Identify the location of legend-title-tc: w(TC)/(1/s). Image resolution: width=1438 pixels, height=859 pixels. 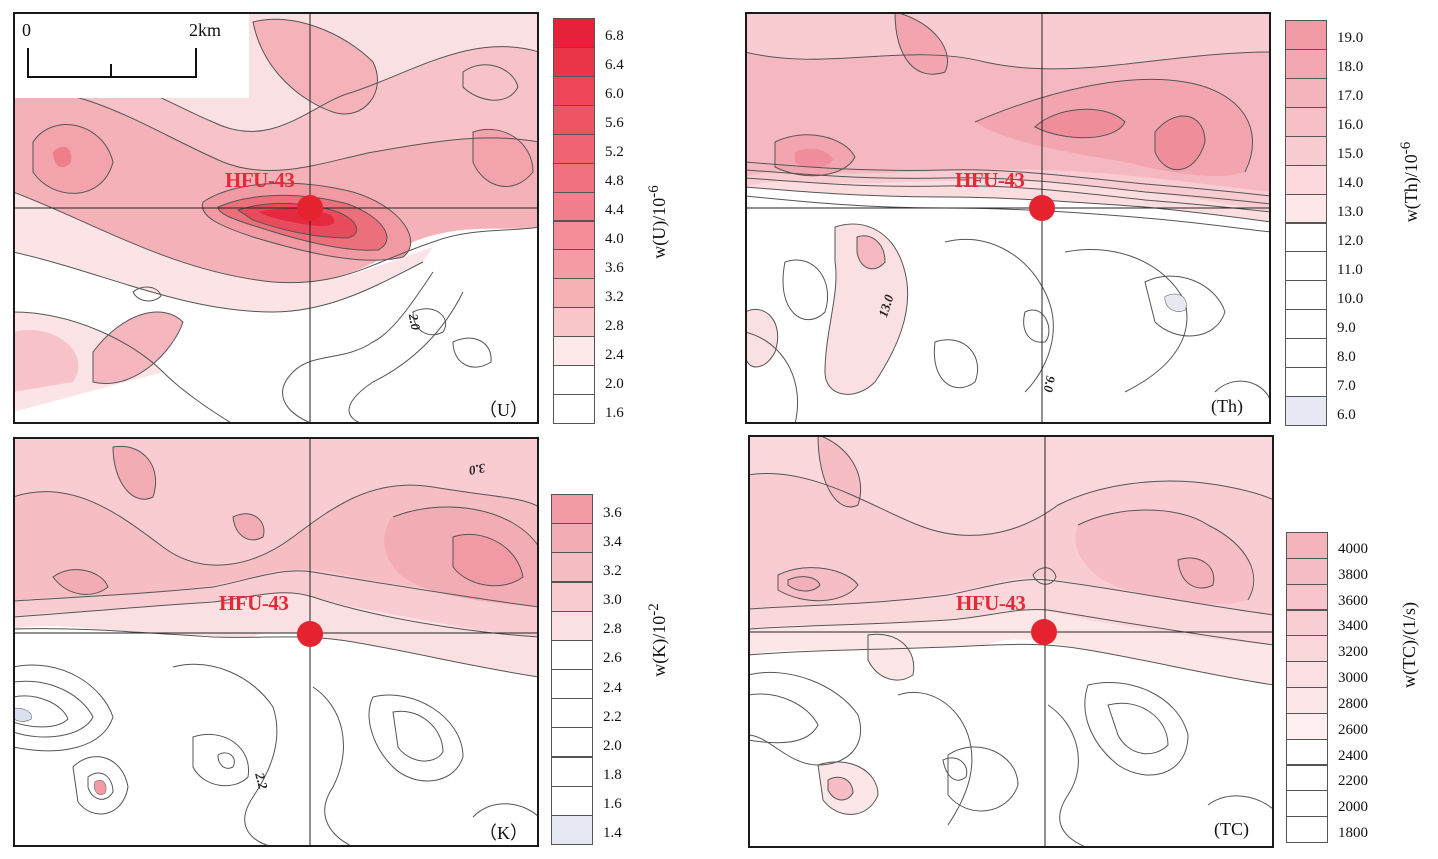
(1408, 645).